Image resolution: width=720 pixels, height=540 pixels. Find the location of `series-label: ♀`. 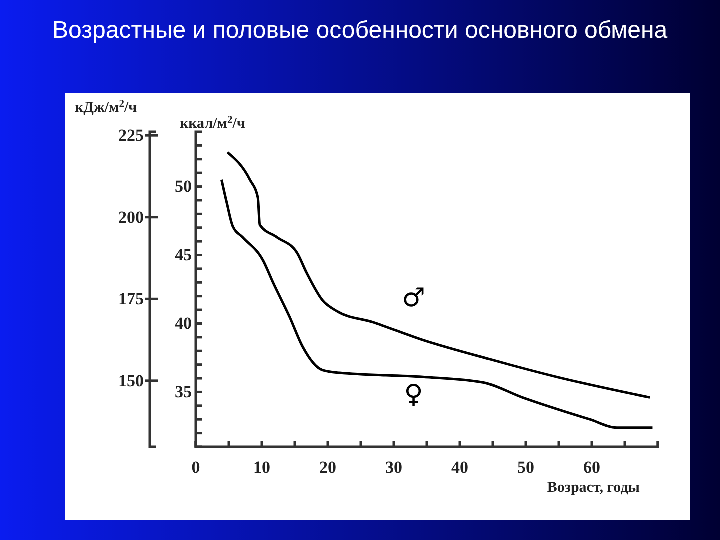

series-label: ♀ is located at coordinates (414, 395).